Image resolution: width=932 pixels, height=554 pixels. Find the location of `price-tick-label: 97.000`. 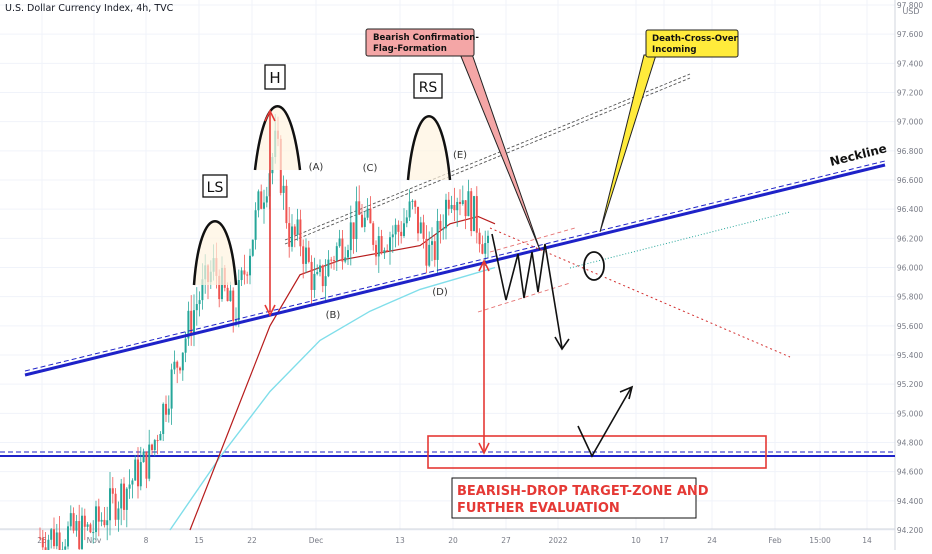

price-tick-label: 97.000 is located at coordinates (910, 122).